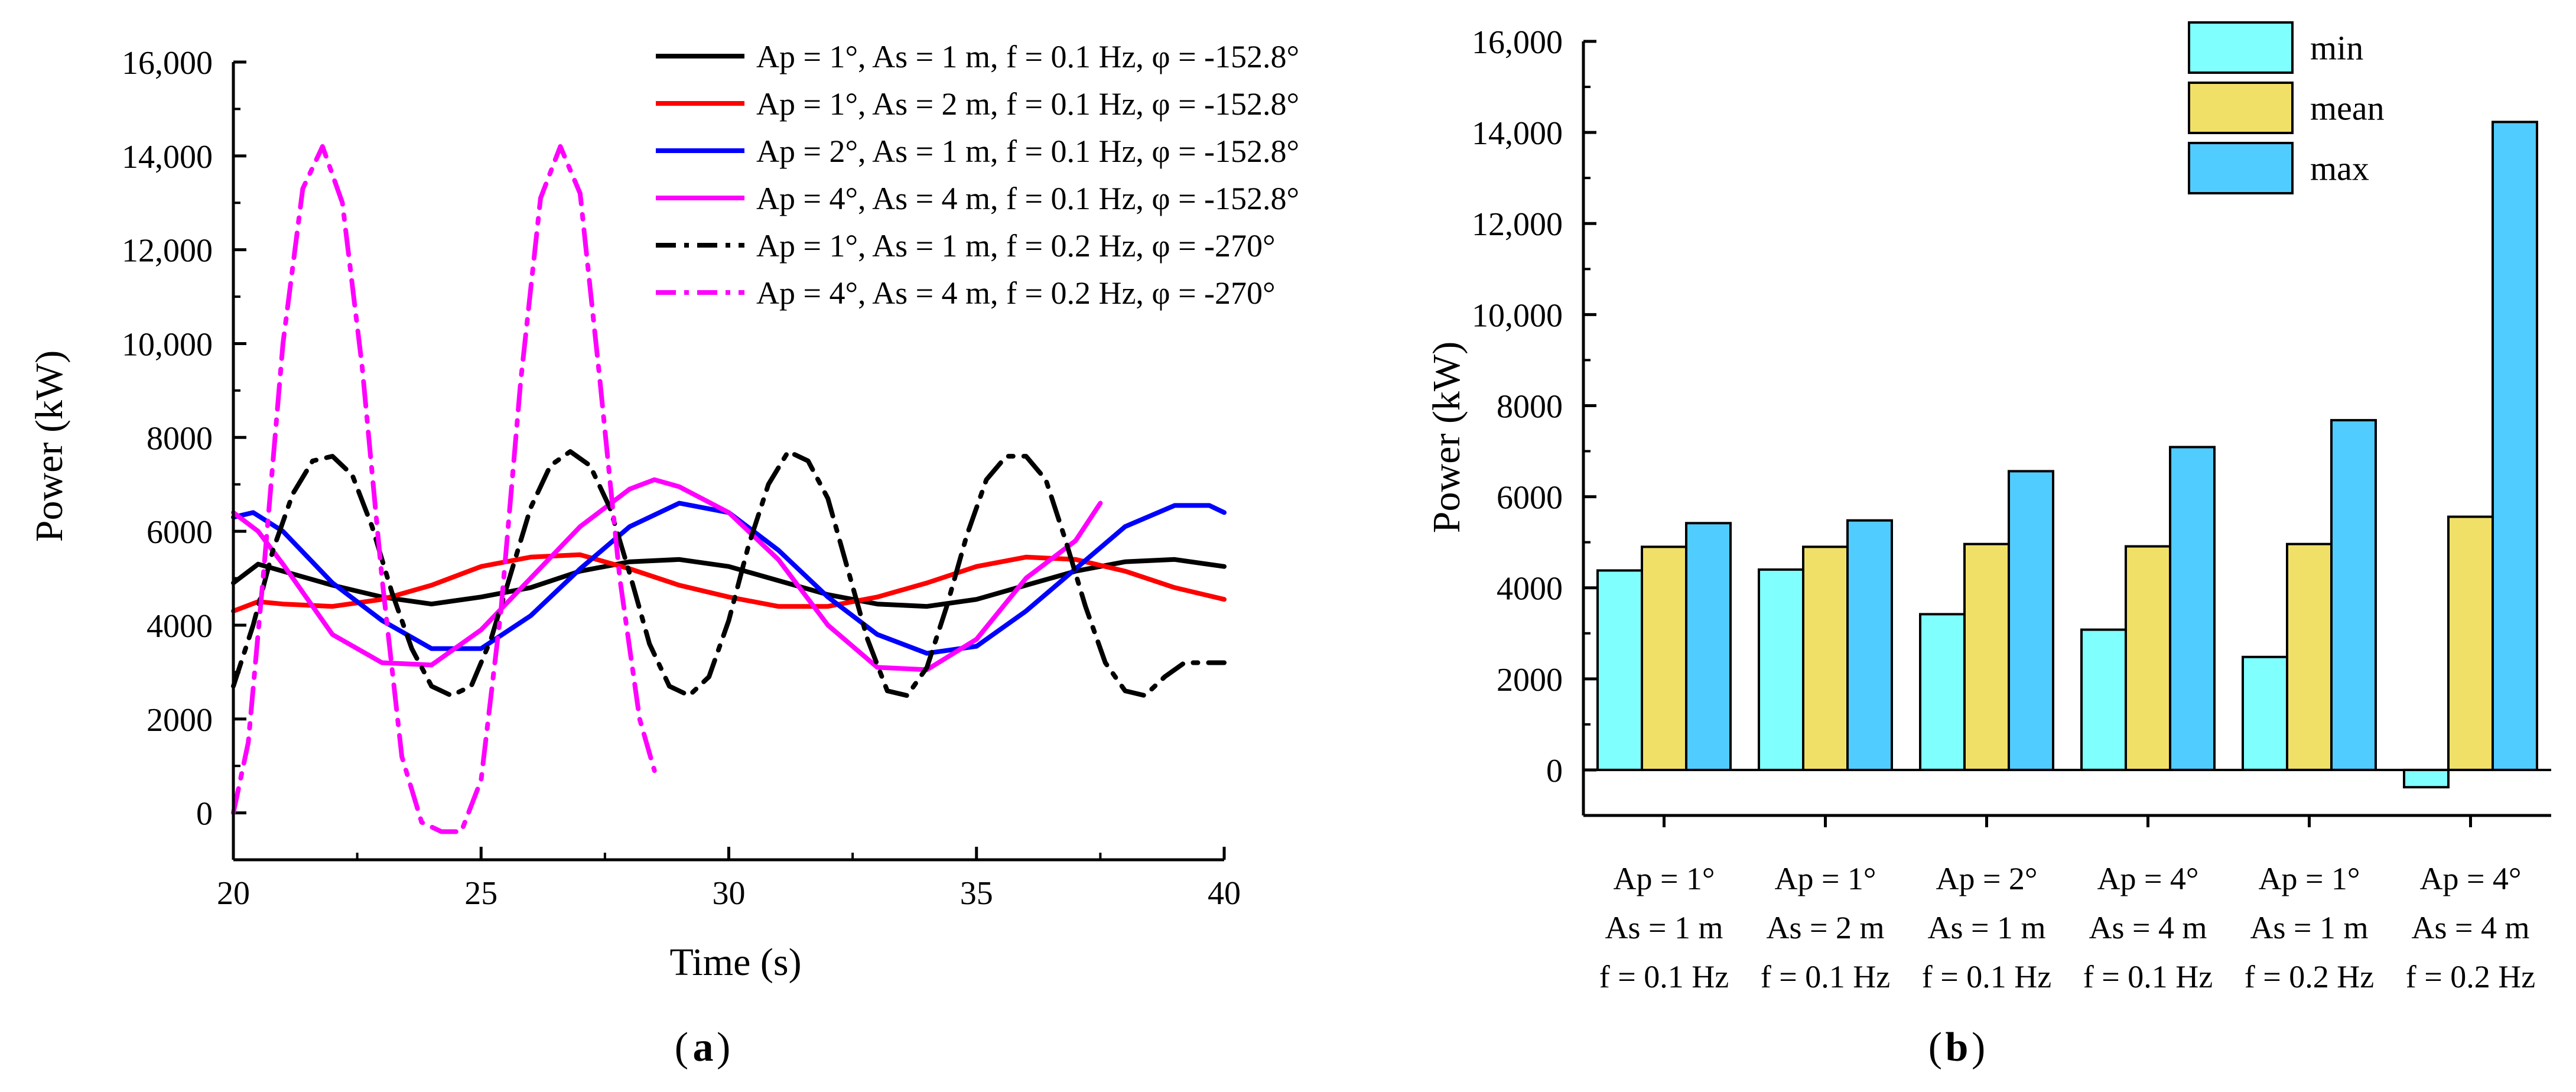  Describe the element at coordinates (1554, 771) in the screenshot. I see `panel-b-ytick-label: 0` at that location.